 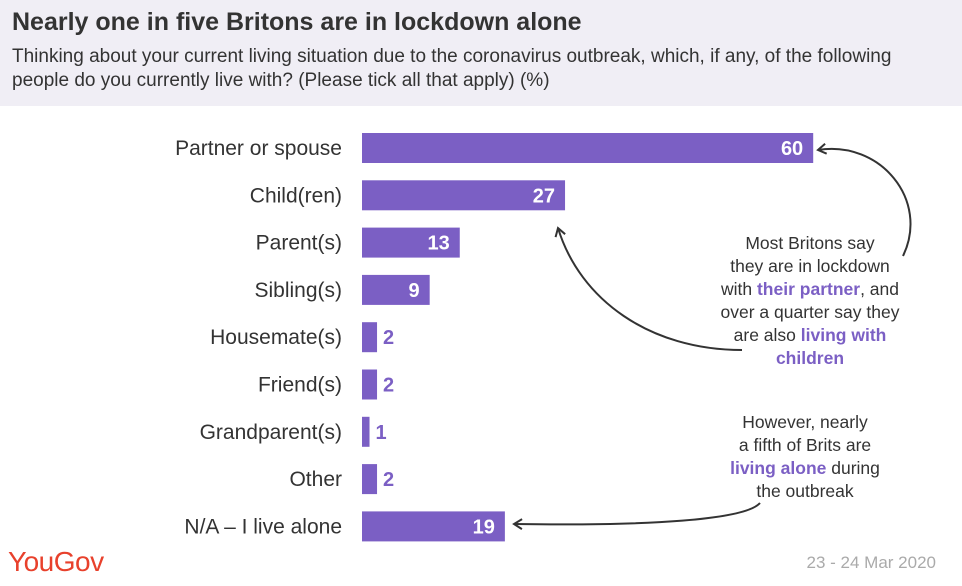 What do you see at coordinates (778, 468) in the screenshot?
I see `highlight-living-alone: living alone` at bounding box center [778, 468].